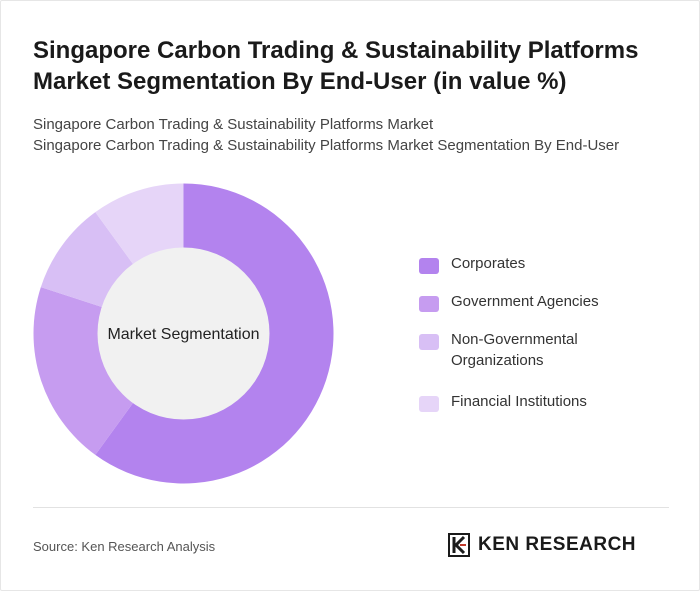 The width and height of the screenshot is (700, 591). I want to click on legend-item-government-agencies: Government Agencies, so click(549, 301).